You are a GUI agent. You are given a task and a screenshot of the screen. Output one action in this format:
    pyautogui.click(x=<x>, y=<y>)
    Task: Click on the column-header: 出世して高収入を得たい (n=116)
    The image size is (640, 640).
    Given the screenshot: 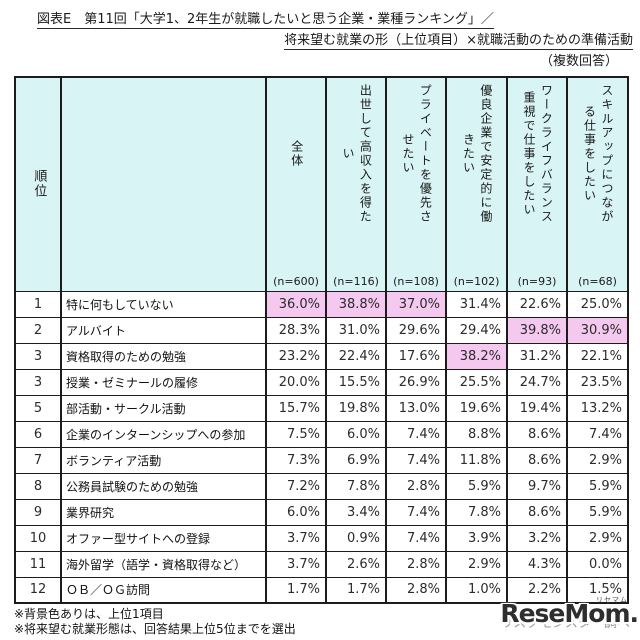 What is the action you would take?
    pyautogui.click(x=356, y=184)
    